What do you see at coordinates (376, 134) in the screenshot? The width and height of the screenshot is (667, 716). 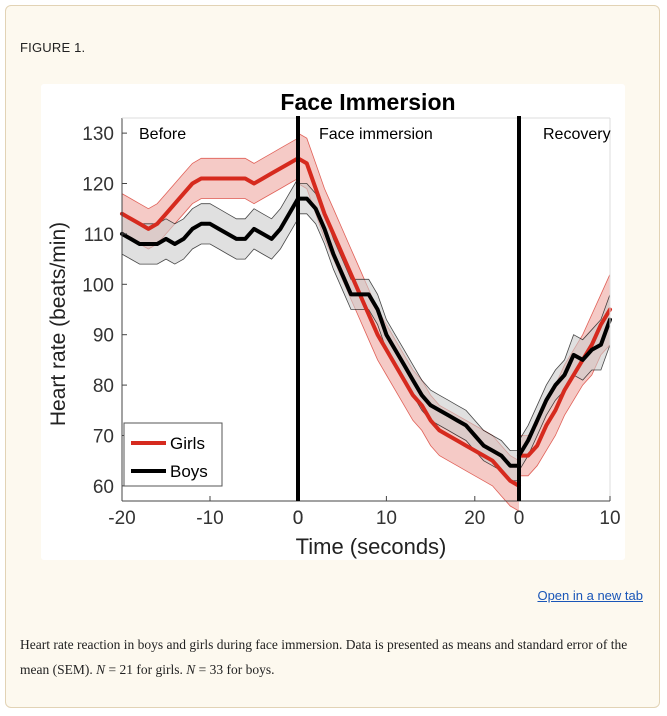 I see `phase-label-face-immersion: Face immersion` at bounding box center [376, 134].